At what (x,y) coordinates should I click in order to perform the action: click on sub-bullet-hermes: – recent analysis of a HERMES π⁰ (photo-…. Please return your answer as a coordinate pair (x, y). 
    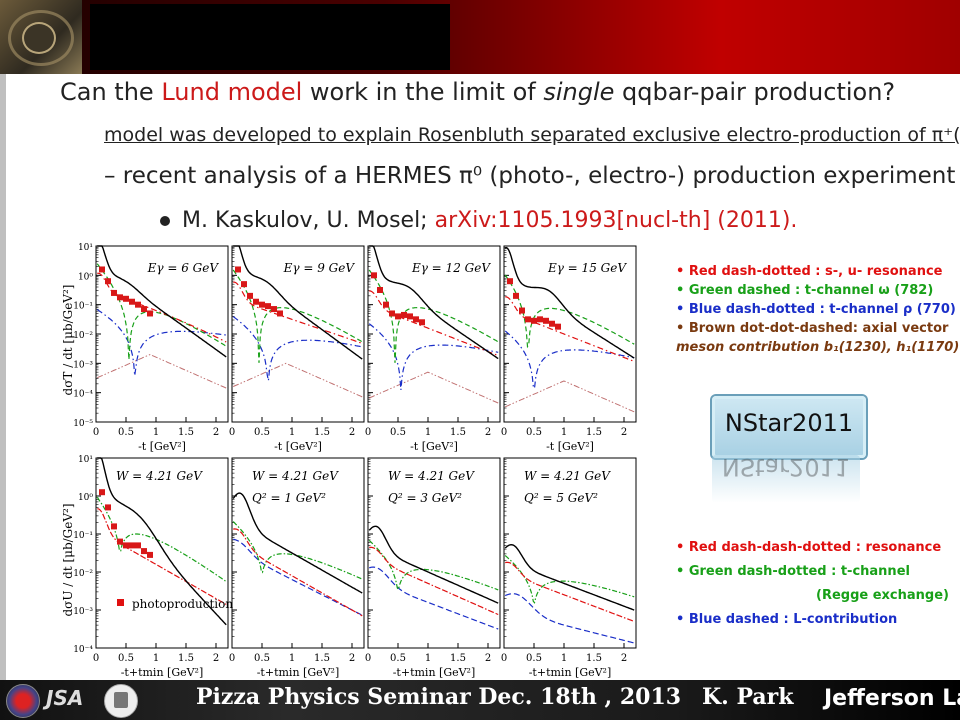
    Looking at the image, I should click on (530, 176).